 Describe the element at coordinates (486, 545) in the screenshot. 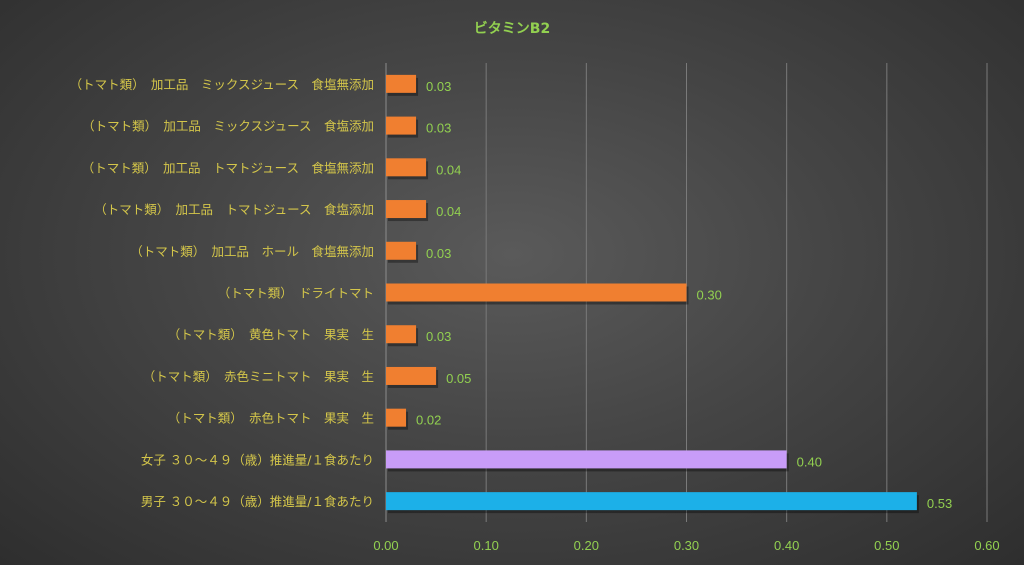

I see `x-tick-label: 0.10` at that location.